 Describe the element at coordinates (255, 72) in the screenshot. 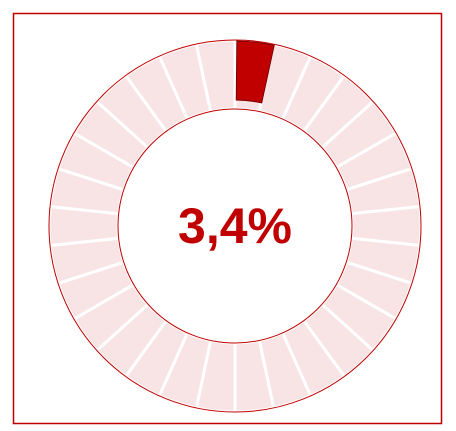

I see `value-arc` at that location.